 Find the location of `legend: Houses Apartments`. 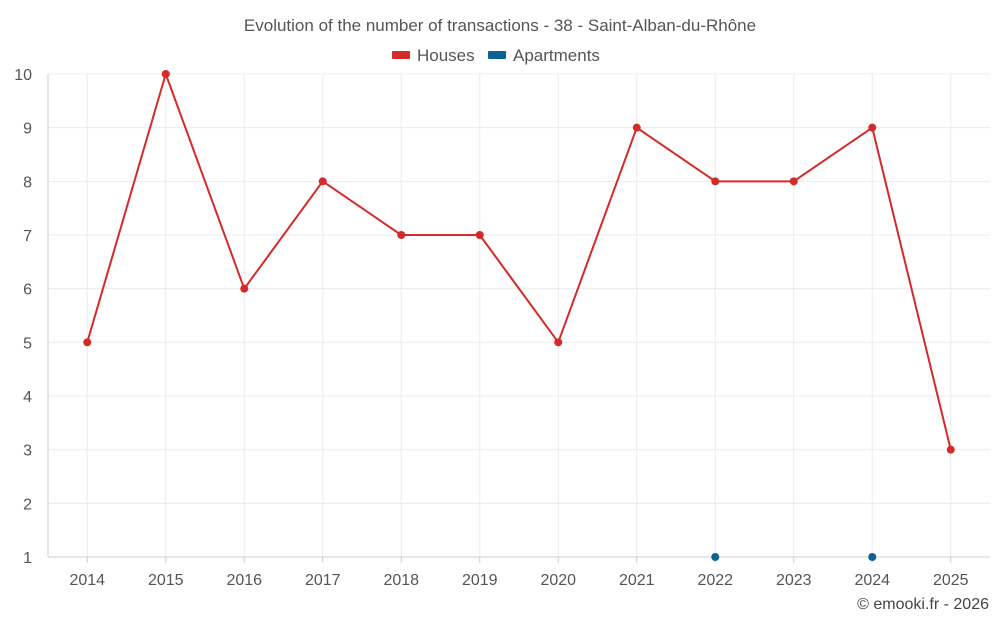

legend: Houses Apartments is located at coordinates (496, 55).